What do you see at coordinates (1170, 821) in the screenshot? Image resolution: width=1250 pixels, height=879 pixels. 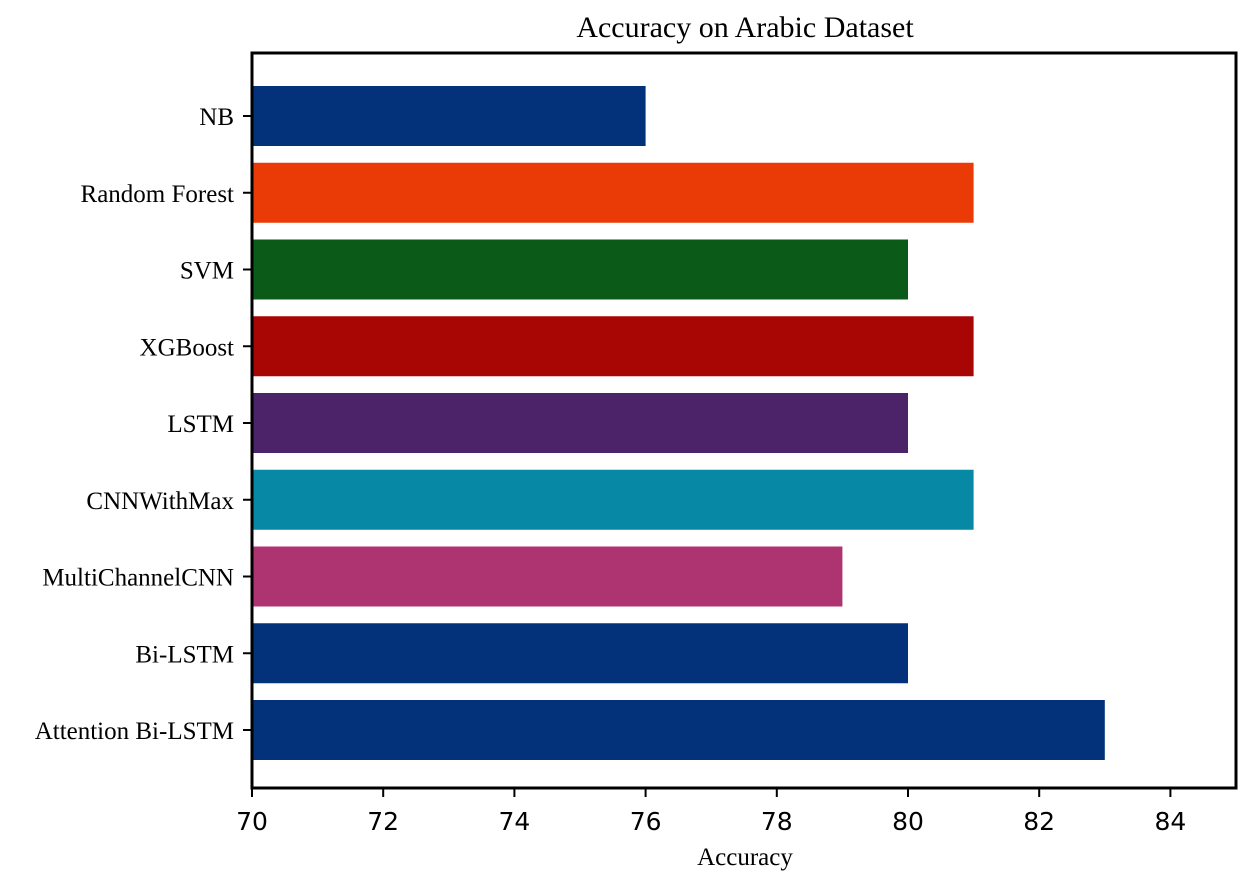 I see `x-tick-label: 84` at bounding box center [1170, 821].